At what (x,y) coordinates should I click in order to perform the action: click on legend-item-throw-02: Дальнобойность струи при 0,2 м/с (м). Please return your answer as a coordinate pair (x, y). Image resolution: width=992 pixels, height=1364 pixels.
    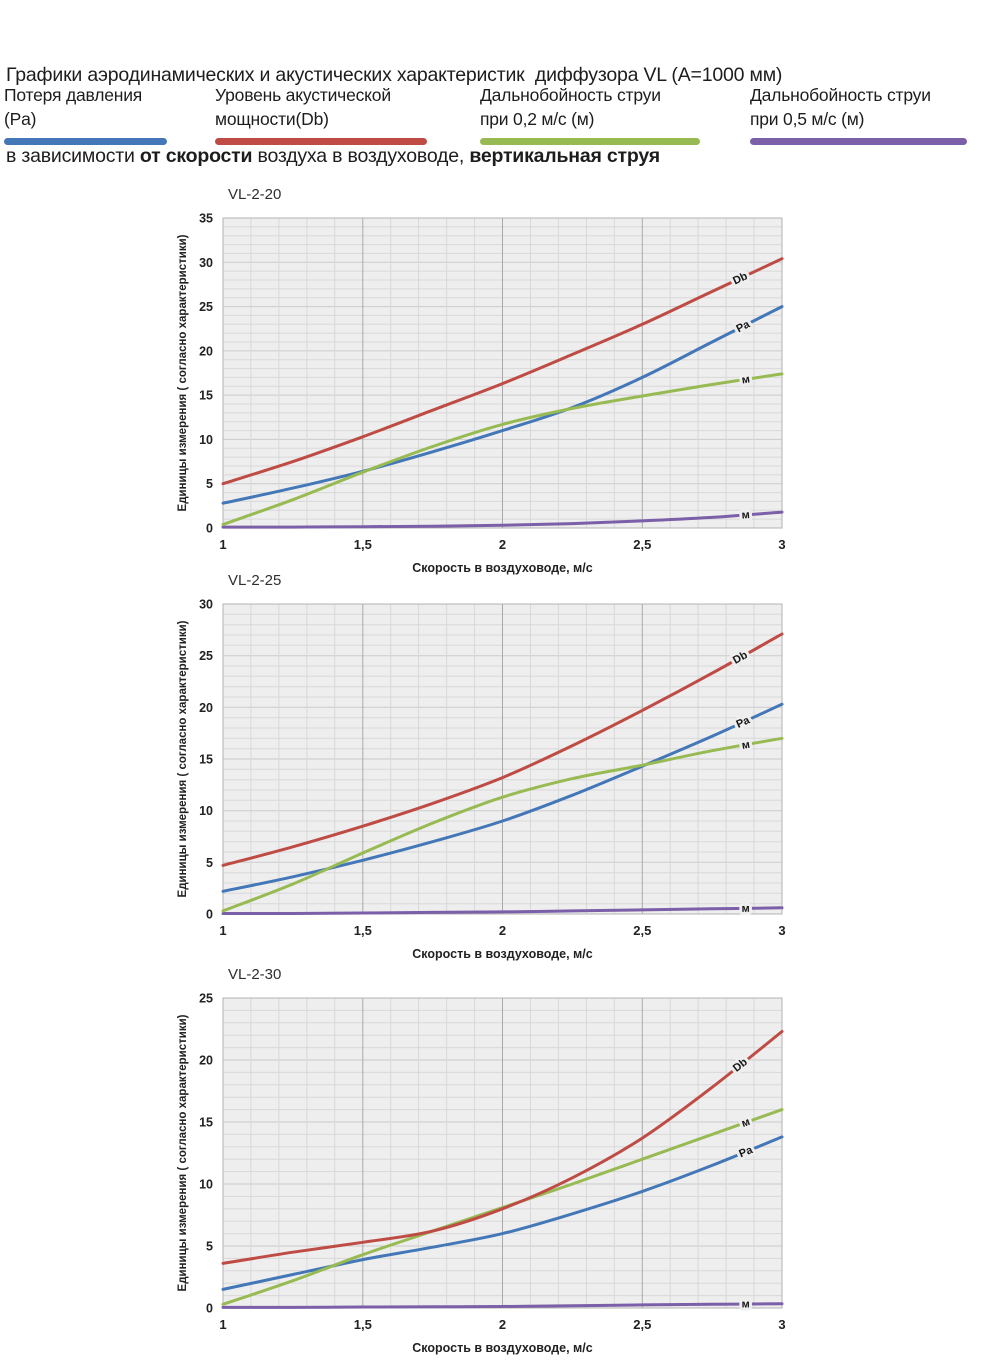
    Looking at the image, I should click on (590, 114).